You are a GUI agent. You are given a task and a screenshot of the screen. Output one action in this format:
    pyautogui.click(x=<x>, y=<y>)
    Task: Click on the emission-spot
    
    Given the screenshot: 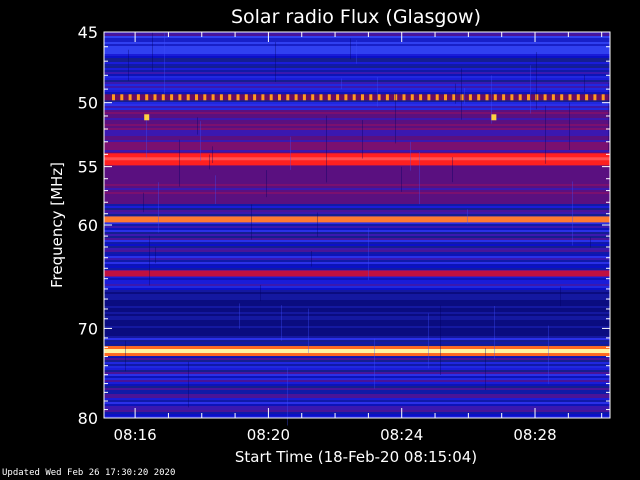 What is the action you would take?
    pyautogui.click(x=147, y=117)
    